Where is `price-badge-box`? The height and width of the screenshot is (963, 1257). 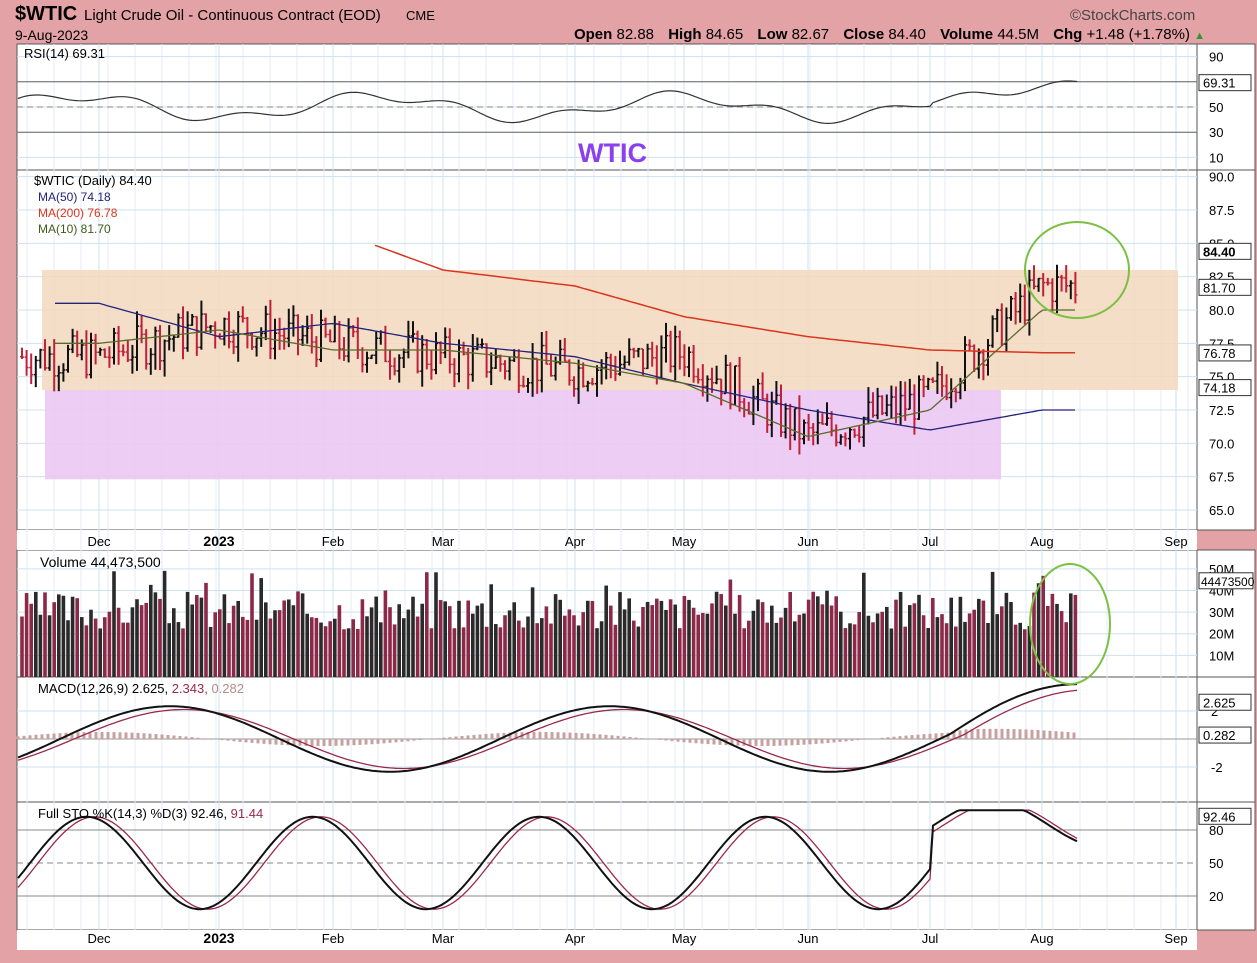
price-badge-box is located at coordinates (1225, 388).